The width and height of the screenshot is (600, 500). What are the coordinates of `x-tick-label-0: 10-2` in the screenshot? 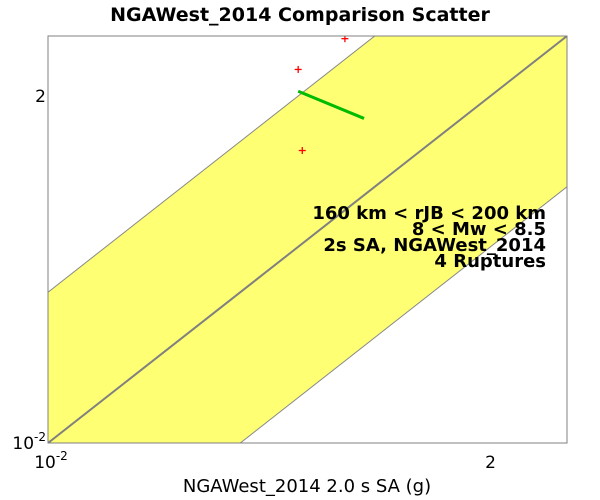 It's located at (51, 461).